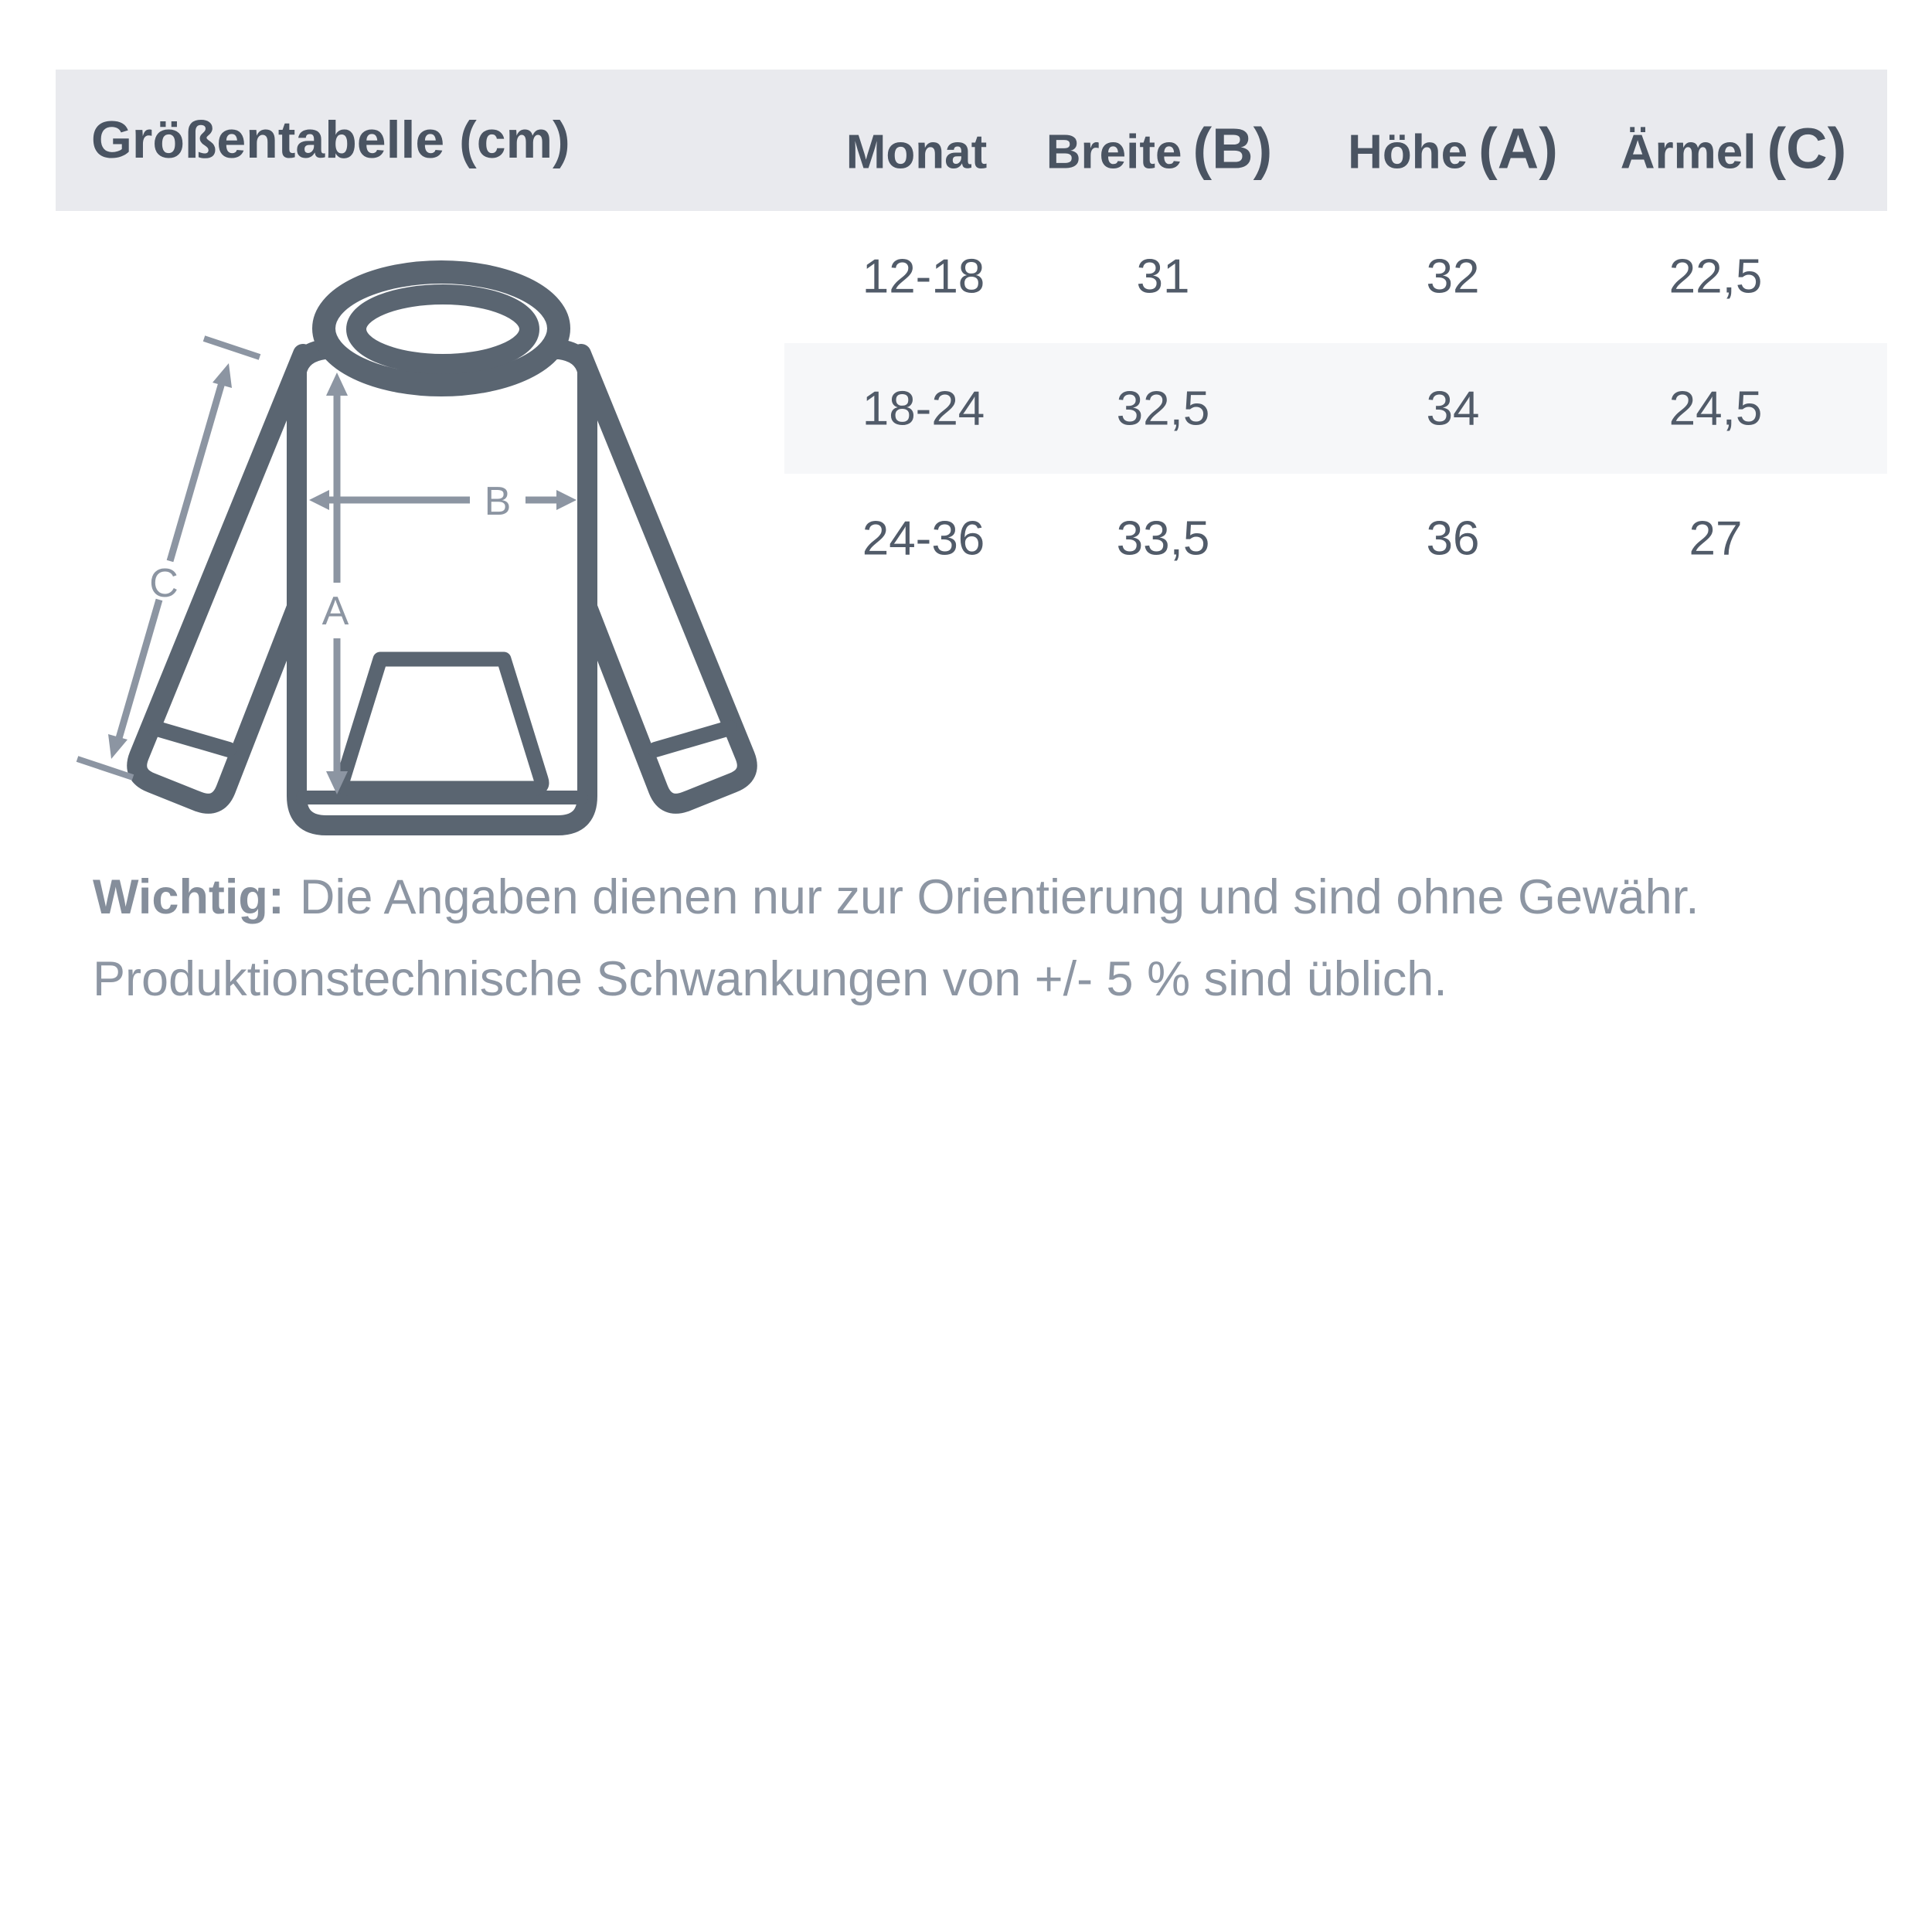 The height and width of the screenshot is (1932, 1932). Describe the element at coordinates (330, 140) in the screenshot. I see `page-title: Größentabelle (cm)` at that location.